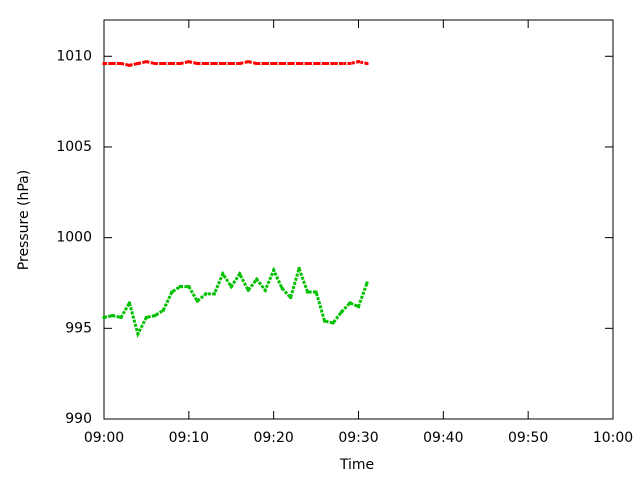 This screenshot has width=640, height=480. What do you see at coordinates (613, 438) in the screenshot?
I see `x-tick-label: 10:00` at bounding box center [613, 438].